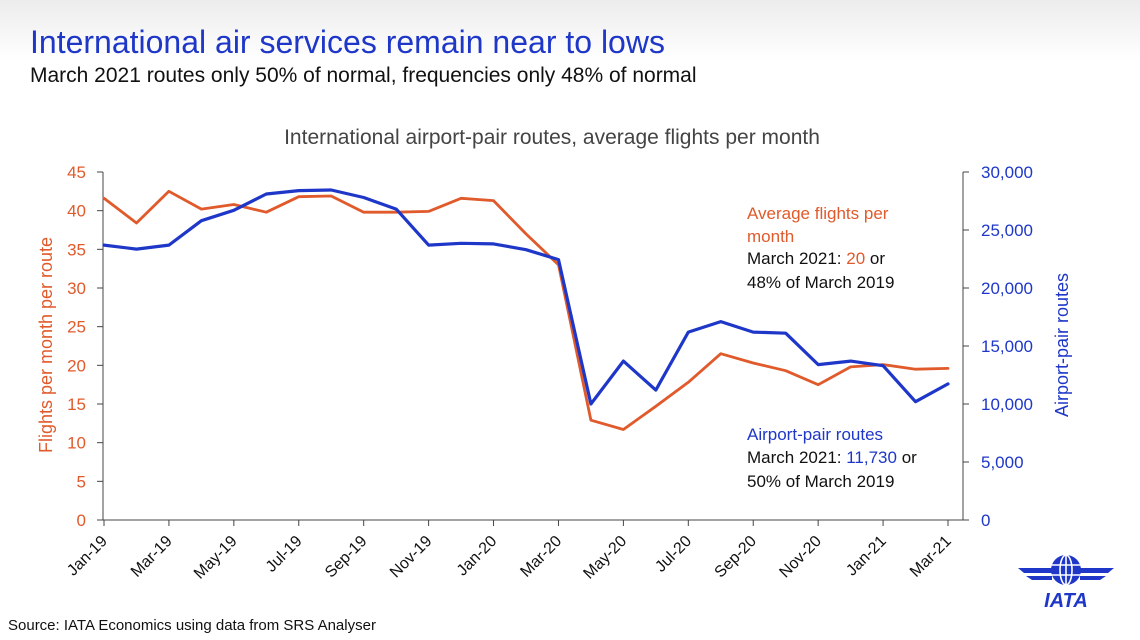 Image resolution: width=1140 pixels, height=640 pixels. Describe the element at coordinates (796, 457) in the screenshot. I see `routes-annotation-prefix: March 2021:` at that location.